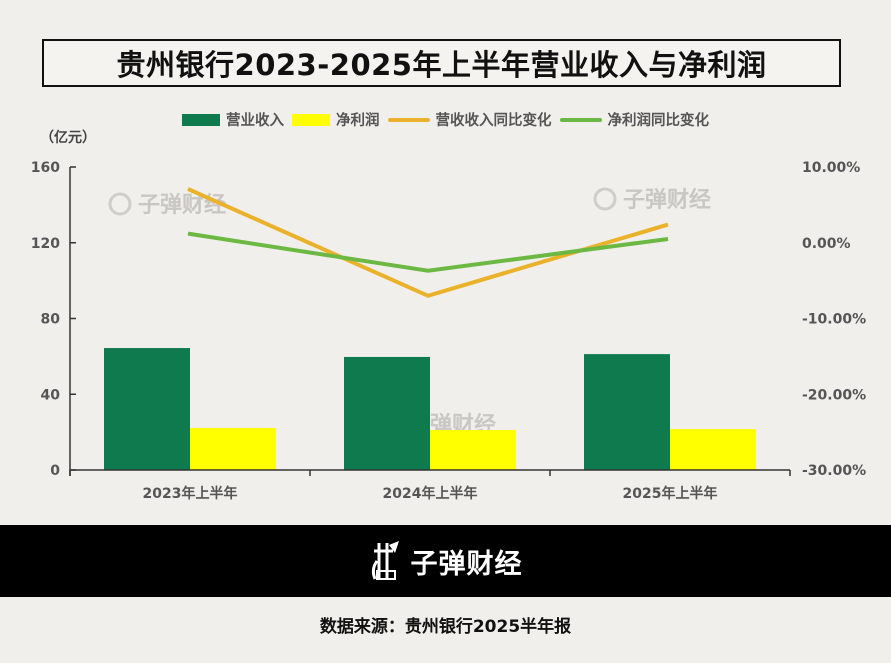 This screenshot has width=891, height=663. What do you see at coordinates (190, 493) in the screenshot?
I see `x-category-label: 2023年上半年` at bounding box center [190, 493].